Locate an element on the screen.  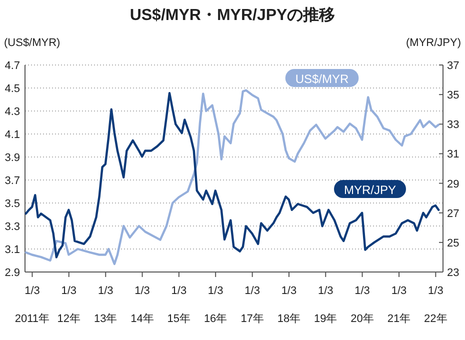
y-tick-label: 3.9 is located at coordinates (12, 158).